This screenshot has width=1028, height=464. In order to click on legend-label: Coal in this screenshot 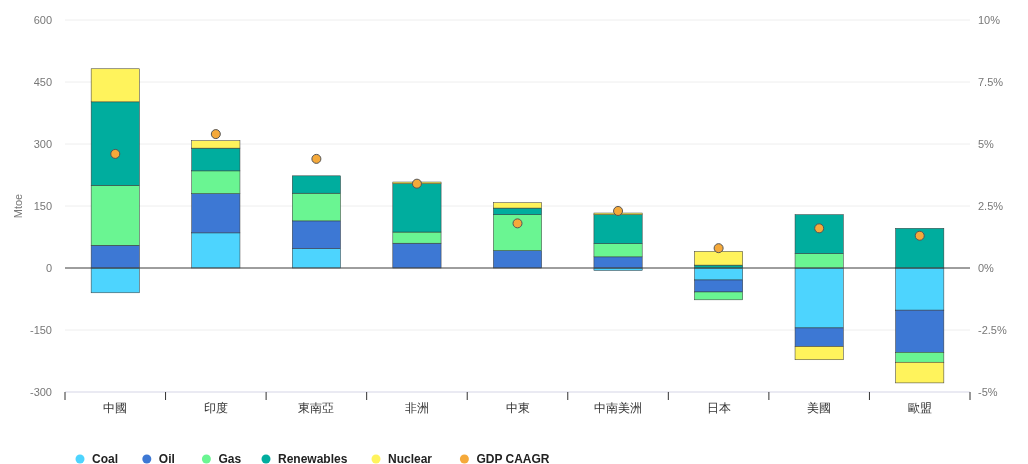, I will do `click(105, 458)`.